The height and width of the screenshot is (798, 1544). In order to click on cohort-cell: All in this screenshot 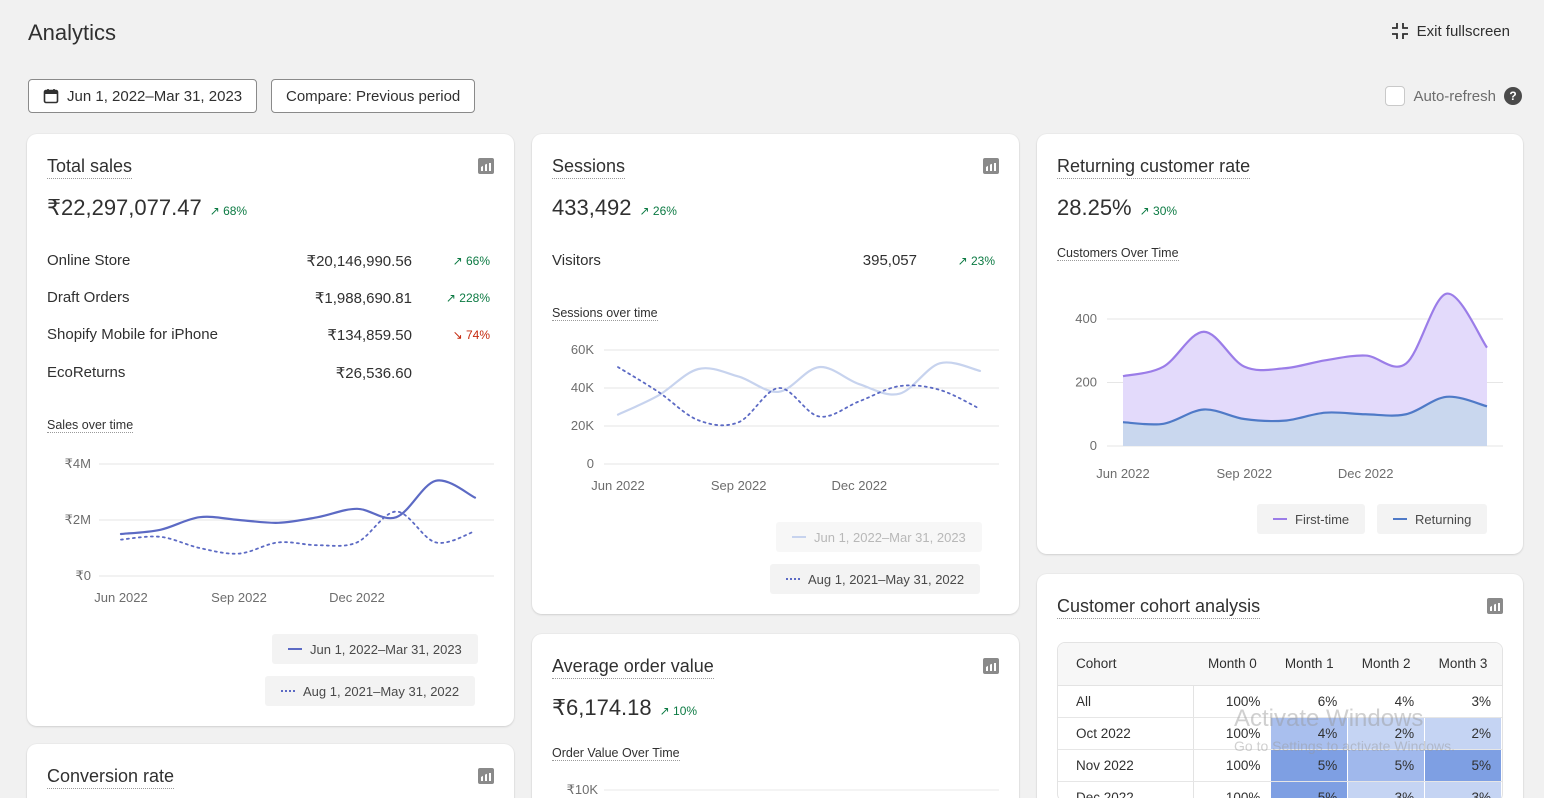, I will do `click(1126, 701)`.